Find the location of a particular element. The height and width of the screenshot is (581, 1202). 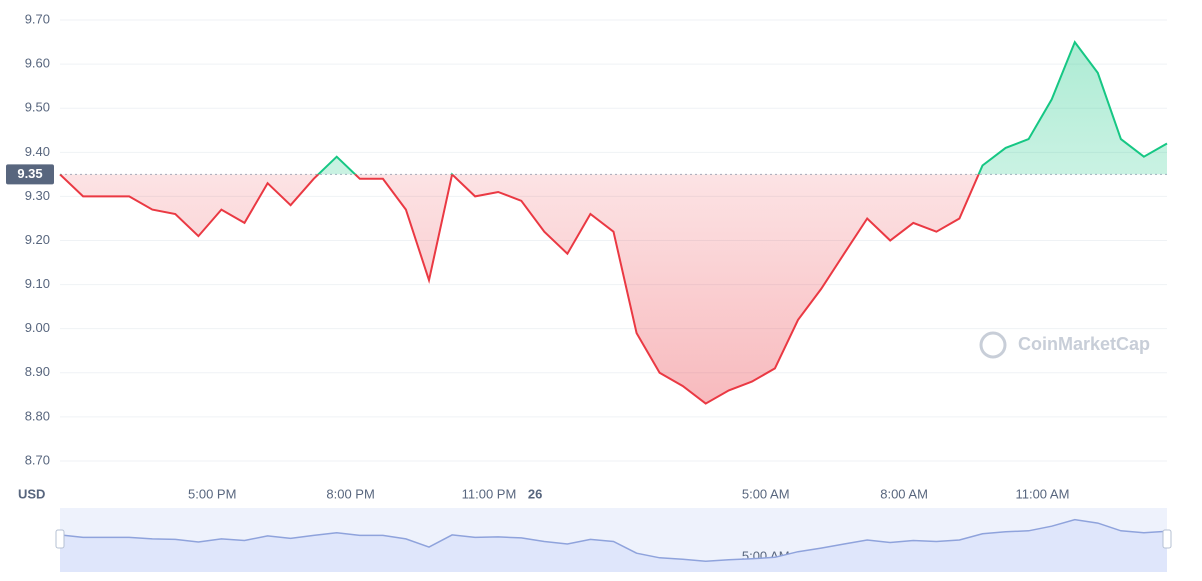

y-tick-label: 8.80 is located at coordinates (37, 415).